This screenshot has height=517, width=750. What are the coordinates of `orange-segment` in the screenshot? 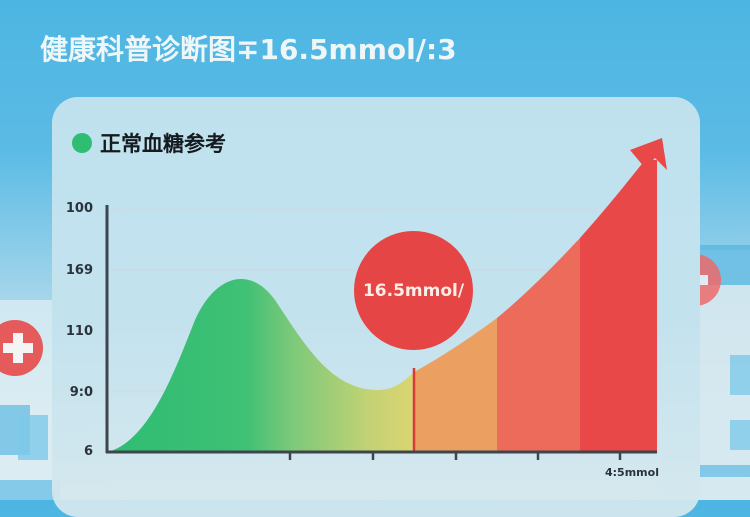 It's located at (455, 385).